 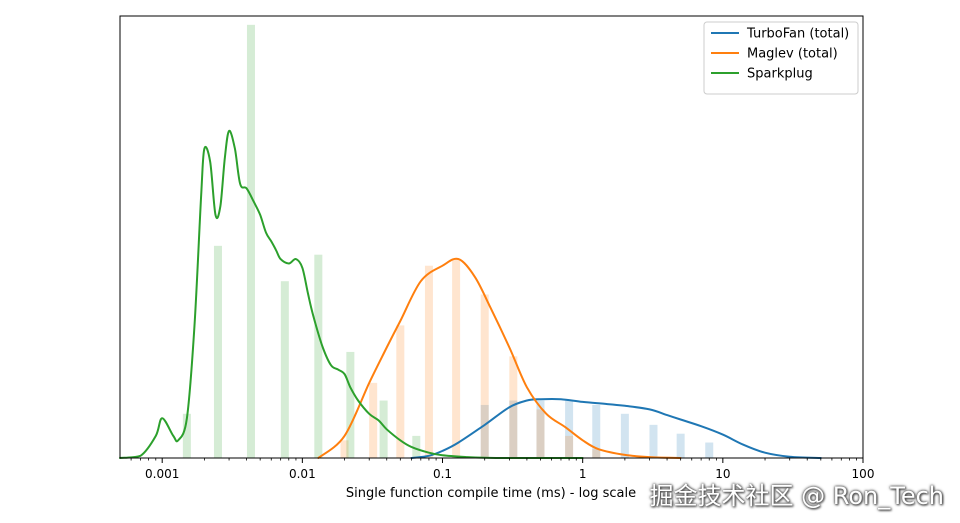 I want to click on legend: TurboFan (total) Maglev (total) Sparkplug, so click(x=781, y=58).